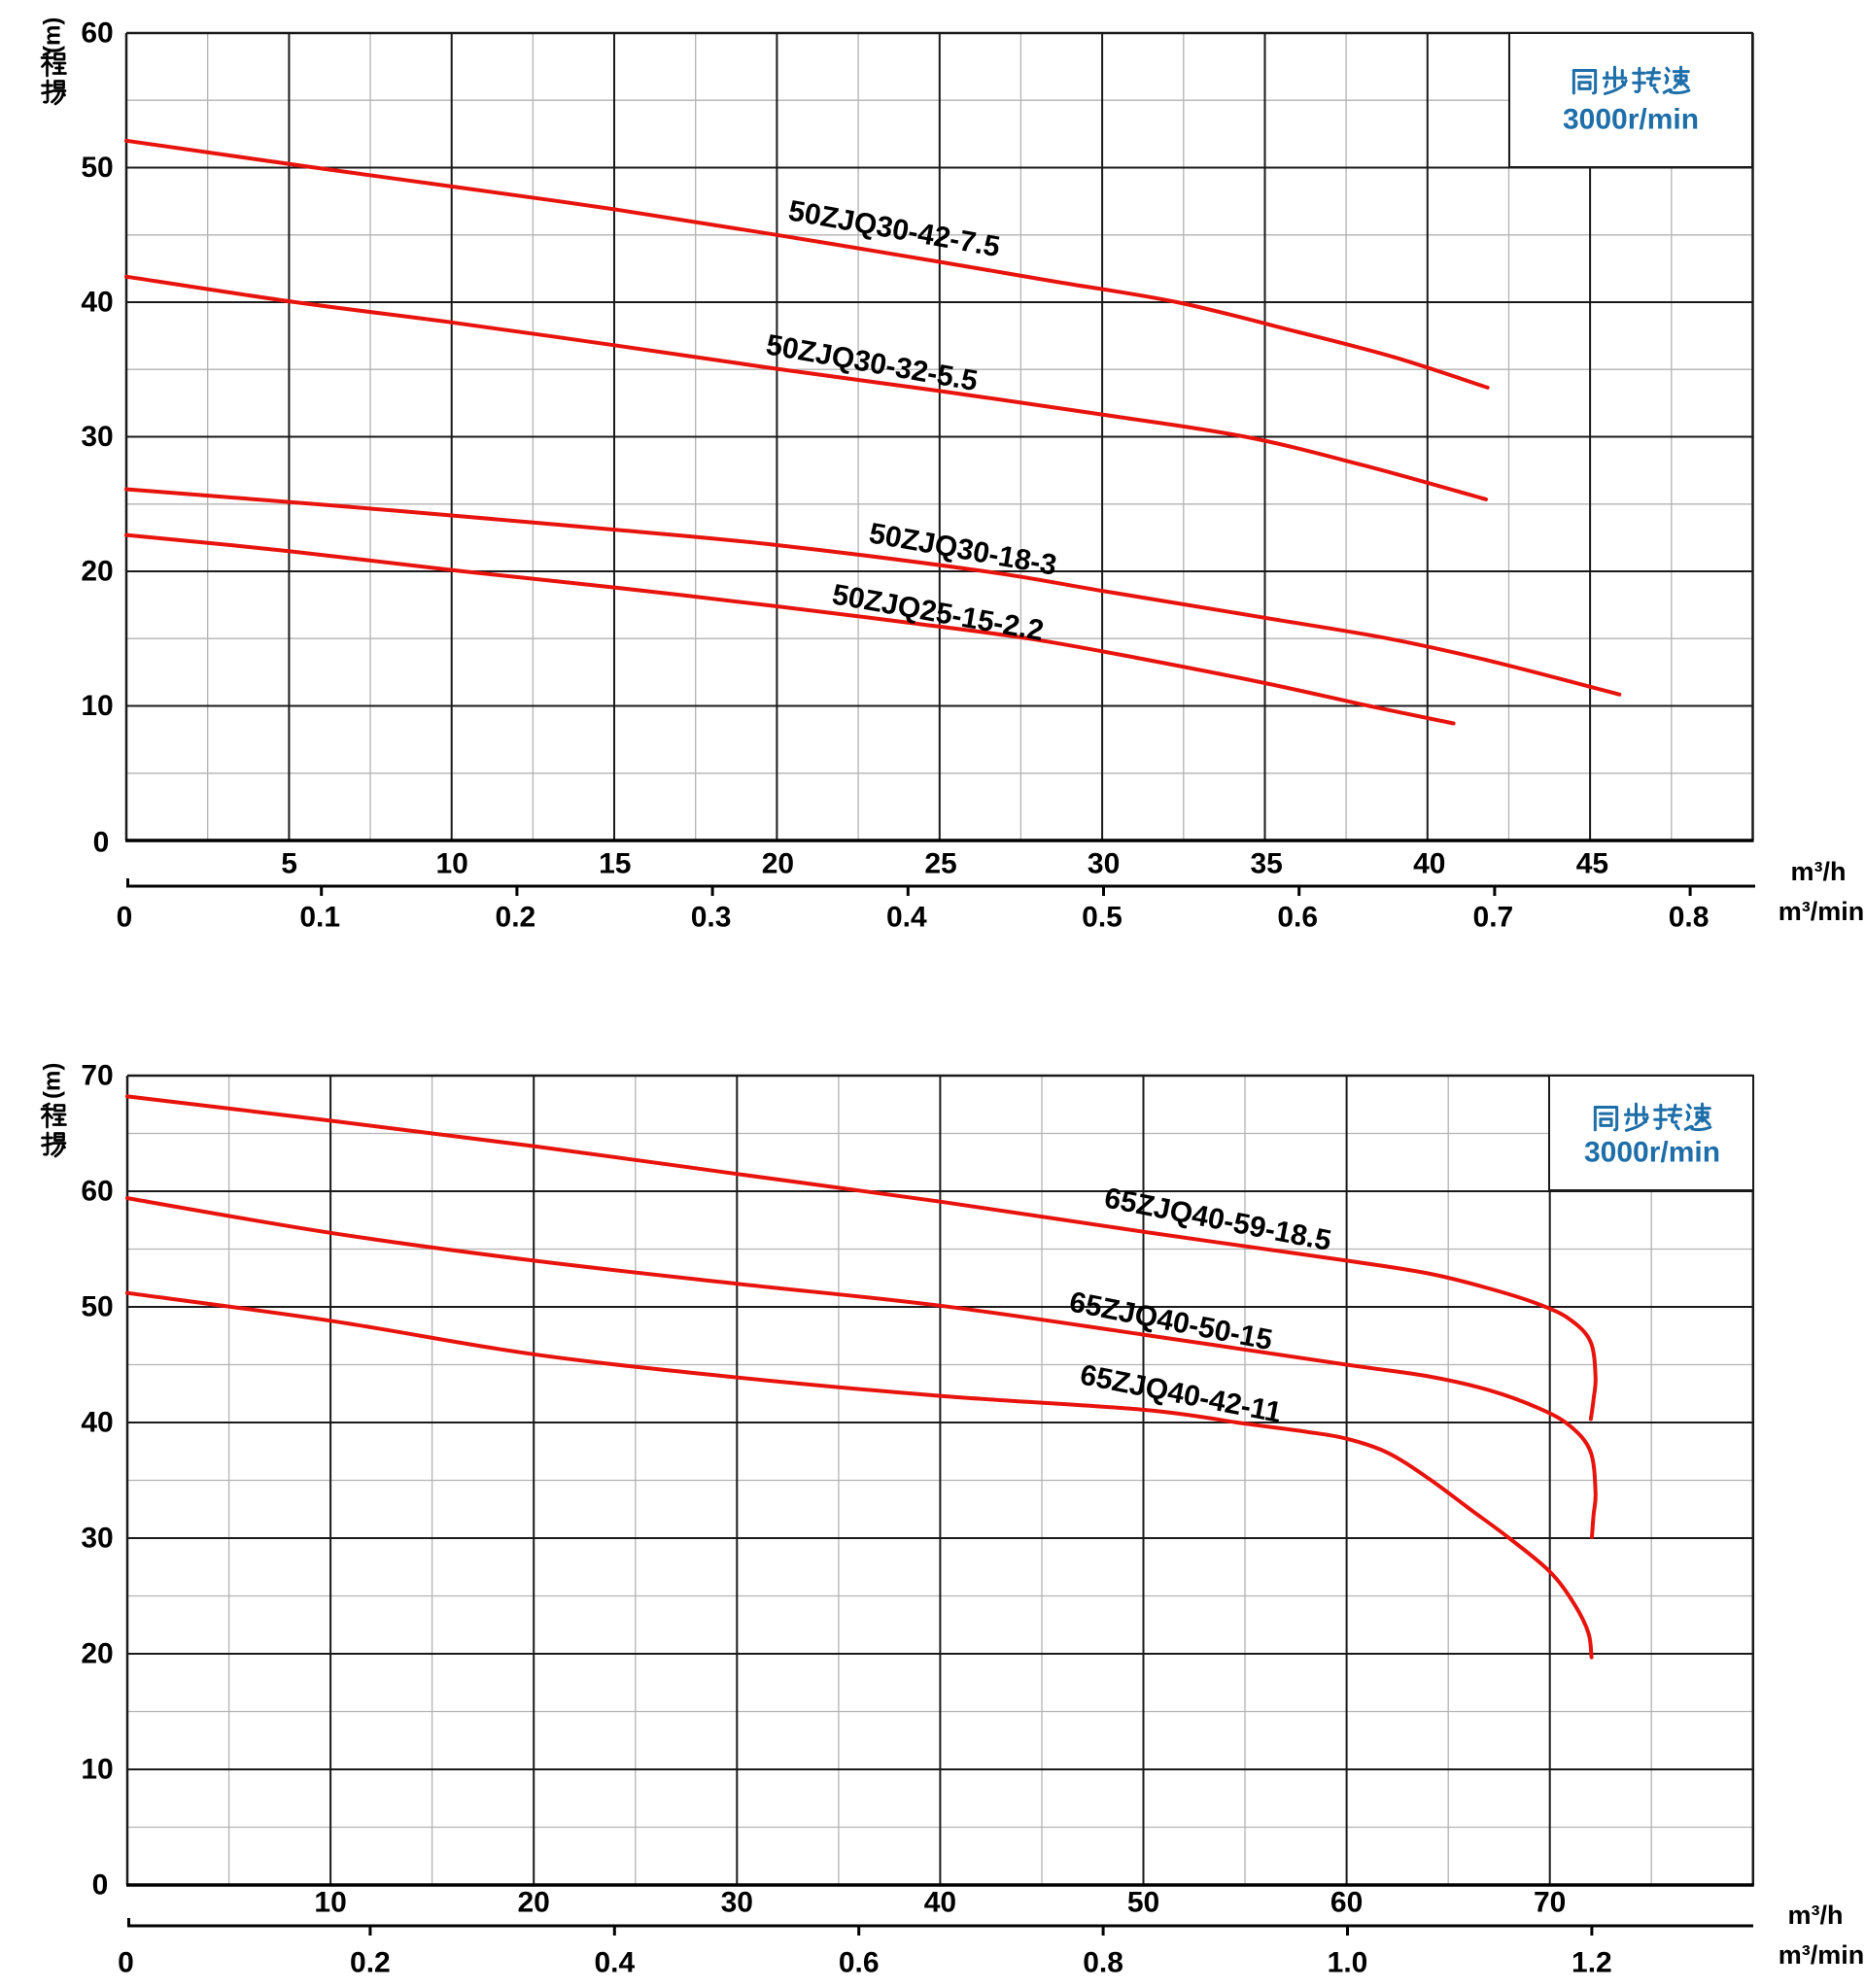  What do you see at coordinates (1348, 1963) in the screenshot?
I see `svg-text: 1.0` at bounding box center [1348, 1963].